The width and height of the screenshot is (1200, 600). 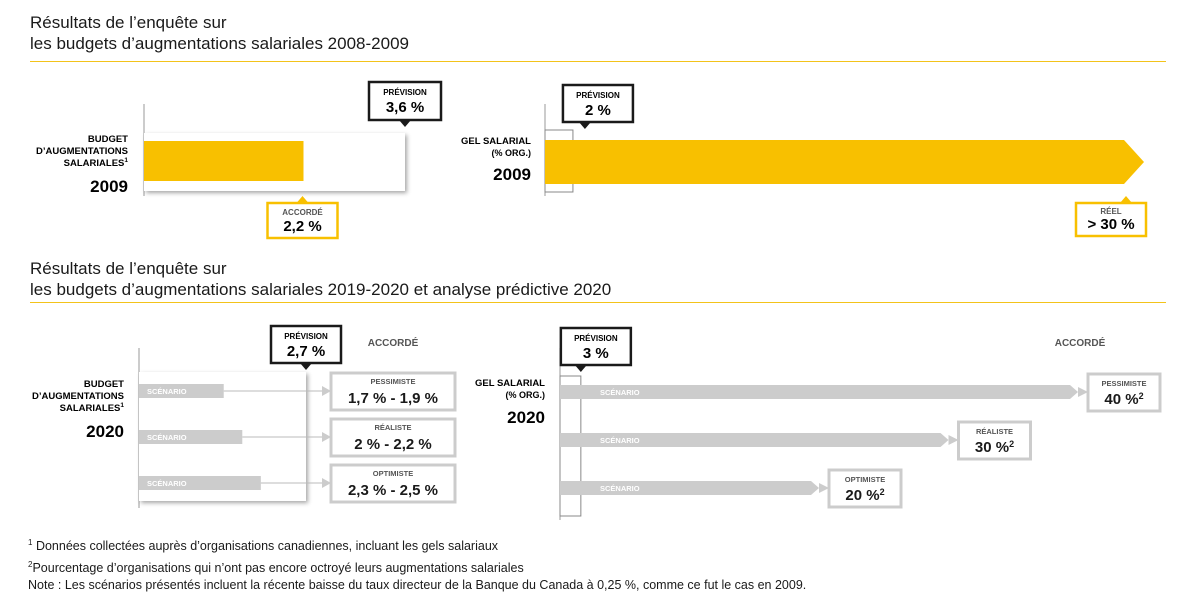 What do you see at coordinates (104, 384) in the screenshot?
I see `budget-label-line1: BUDGET` at bounding box center [104, 384].